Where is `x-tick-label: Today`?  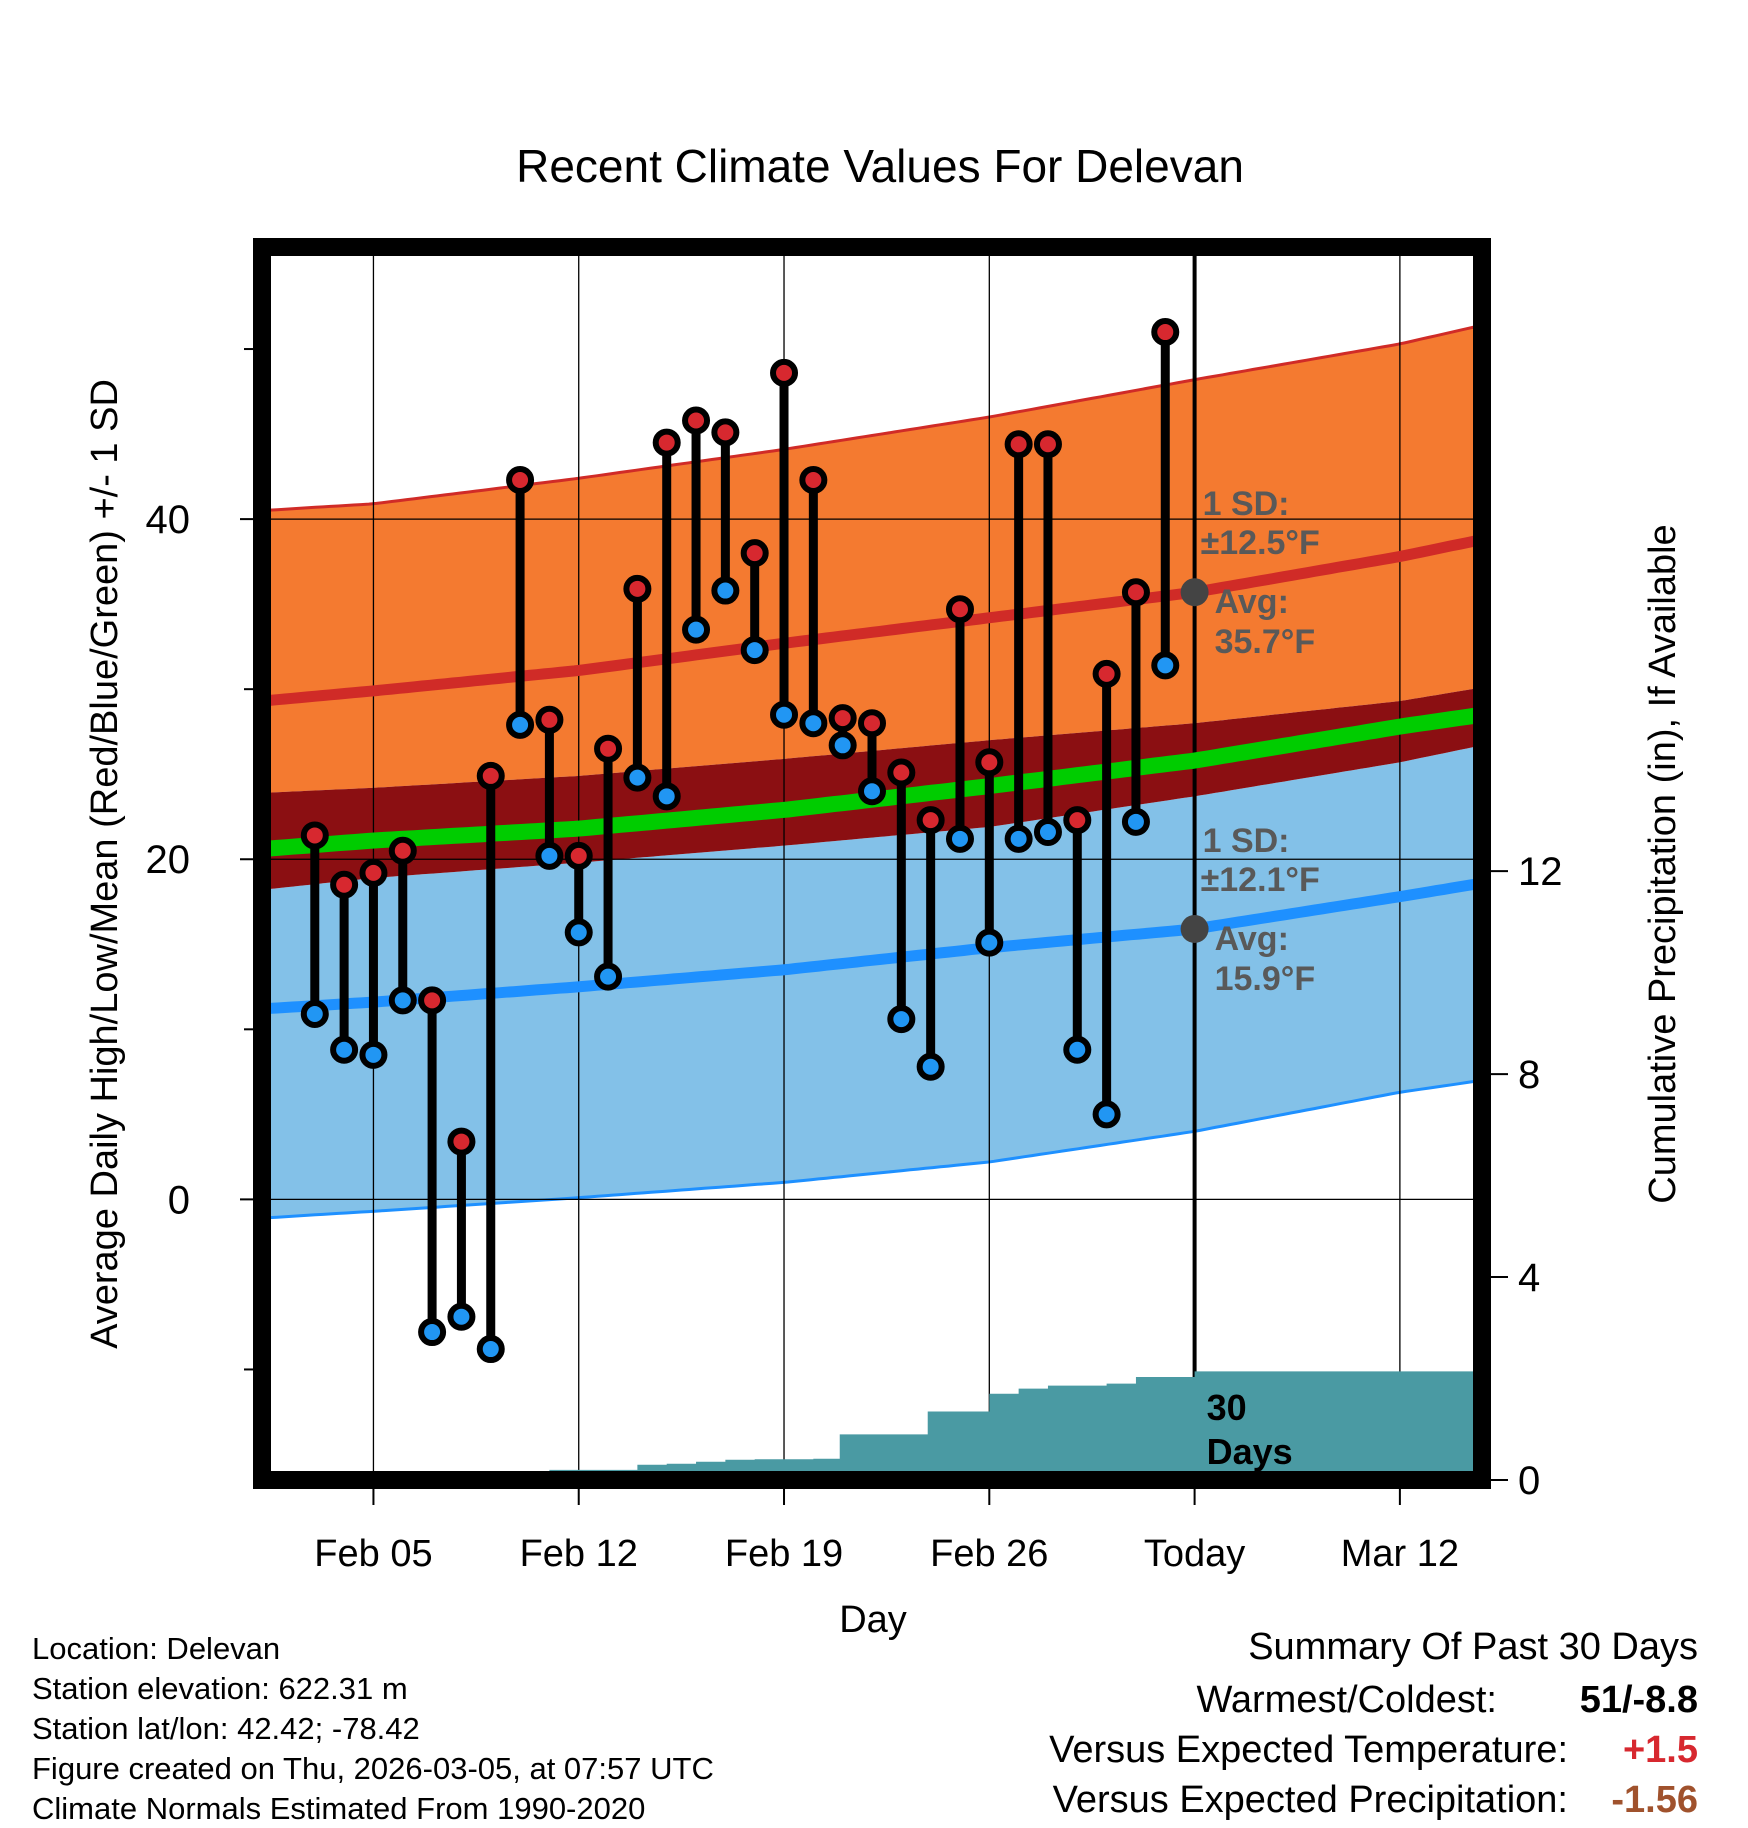
x-tick-label: Today is located at coordinates (1194, 1554).